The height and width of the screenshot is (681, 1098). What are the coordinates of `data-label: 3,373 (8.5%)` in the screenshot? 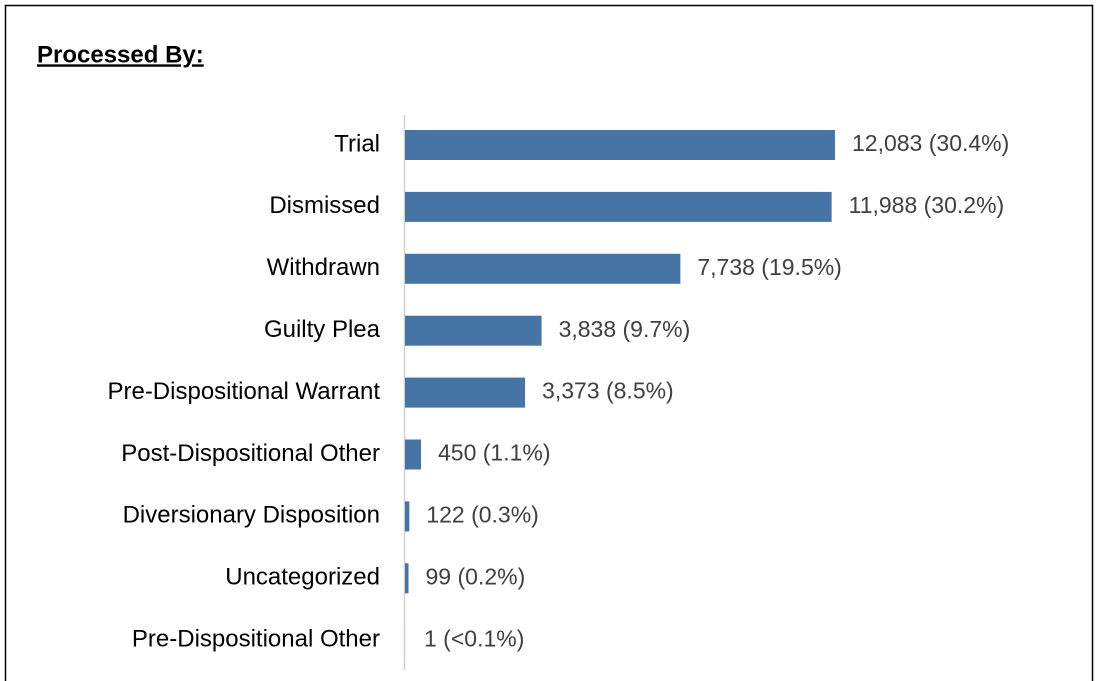 It's located at (608, 391).